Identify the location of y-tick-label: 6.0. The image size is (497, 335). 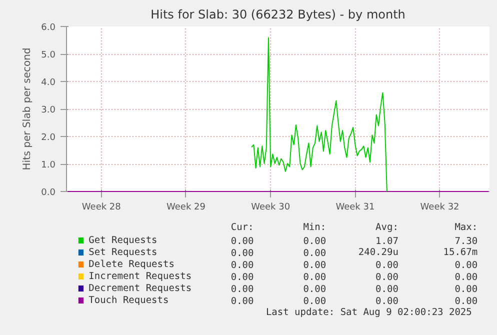
(48, 28).